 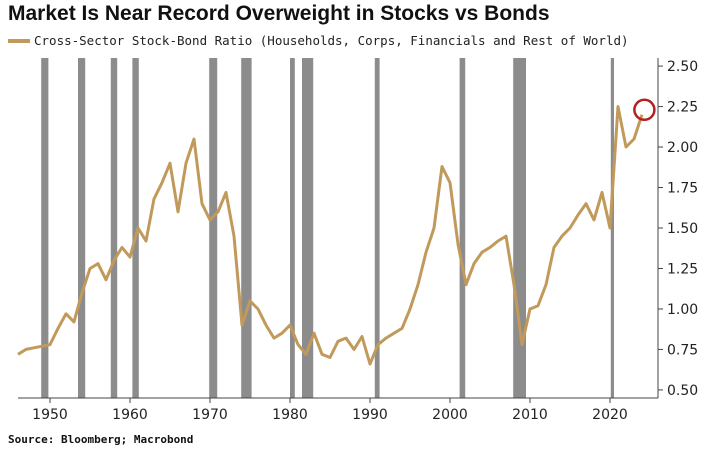 I want to click on x-tick-label: 2010, so click(x=530, y=415).